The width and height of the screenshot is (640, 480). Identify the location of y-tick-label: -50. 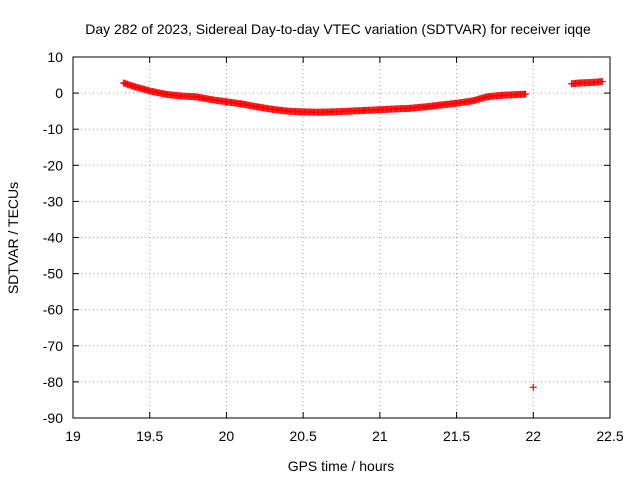
(53, 274).